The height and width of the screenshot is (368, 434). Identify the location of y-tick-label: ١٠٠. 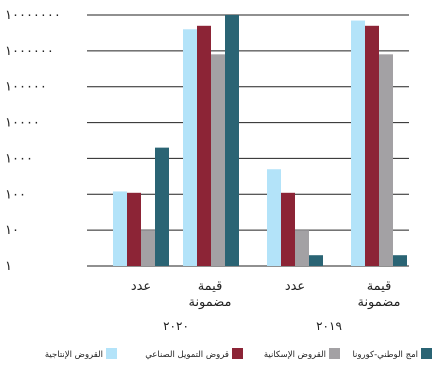
(15, 194).